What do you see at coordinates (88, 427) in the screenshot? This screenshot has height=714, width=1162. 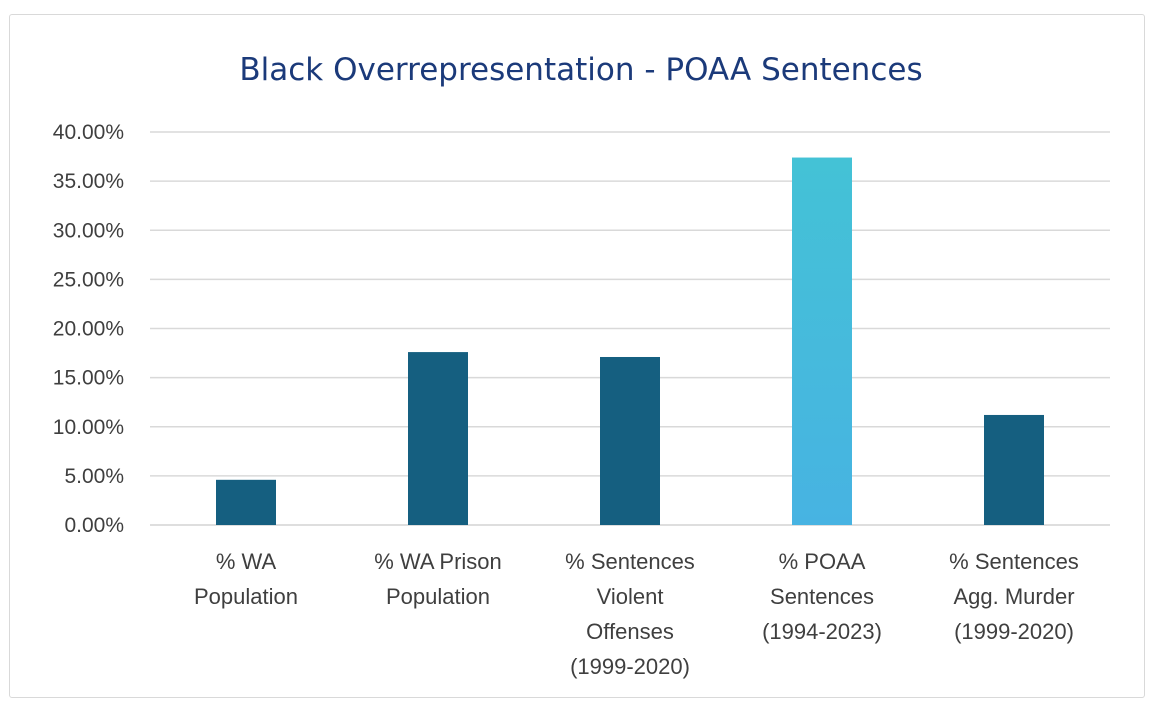 I see `y-tick-label: 10.00%` at bounding box center [88, 427].